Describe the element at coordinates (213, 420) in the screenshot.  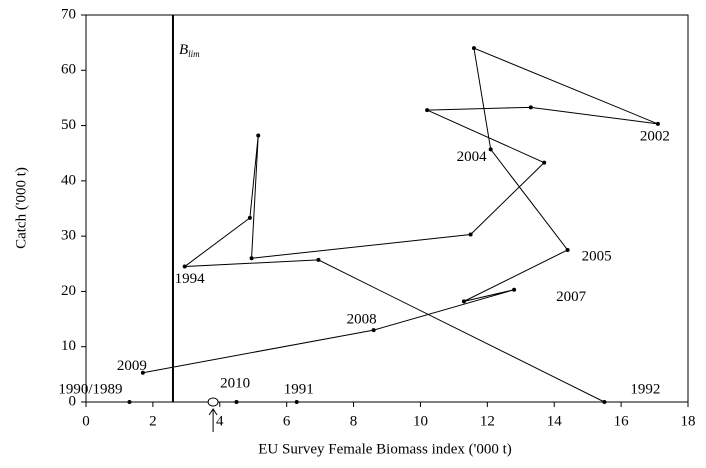
I see `arrow` at that location.